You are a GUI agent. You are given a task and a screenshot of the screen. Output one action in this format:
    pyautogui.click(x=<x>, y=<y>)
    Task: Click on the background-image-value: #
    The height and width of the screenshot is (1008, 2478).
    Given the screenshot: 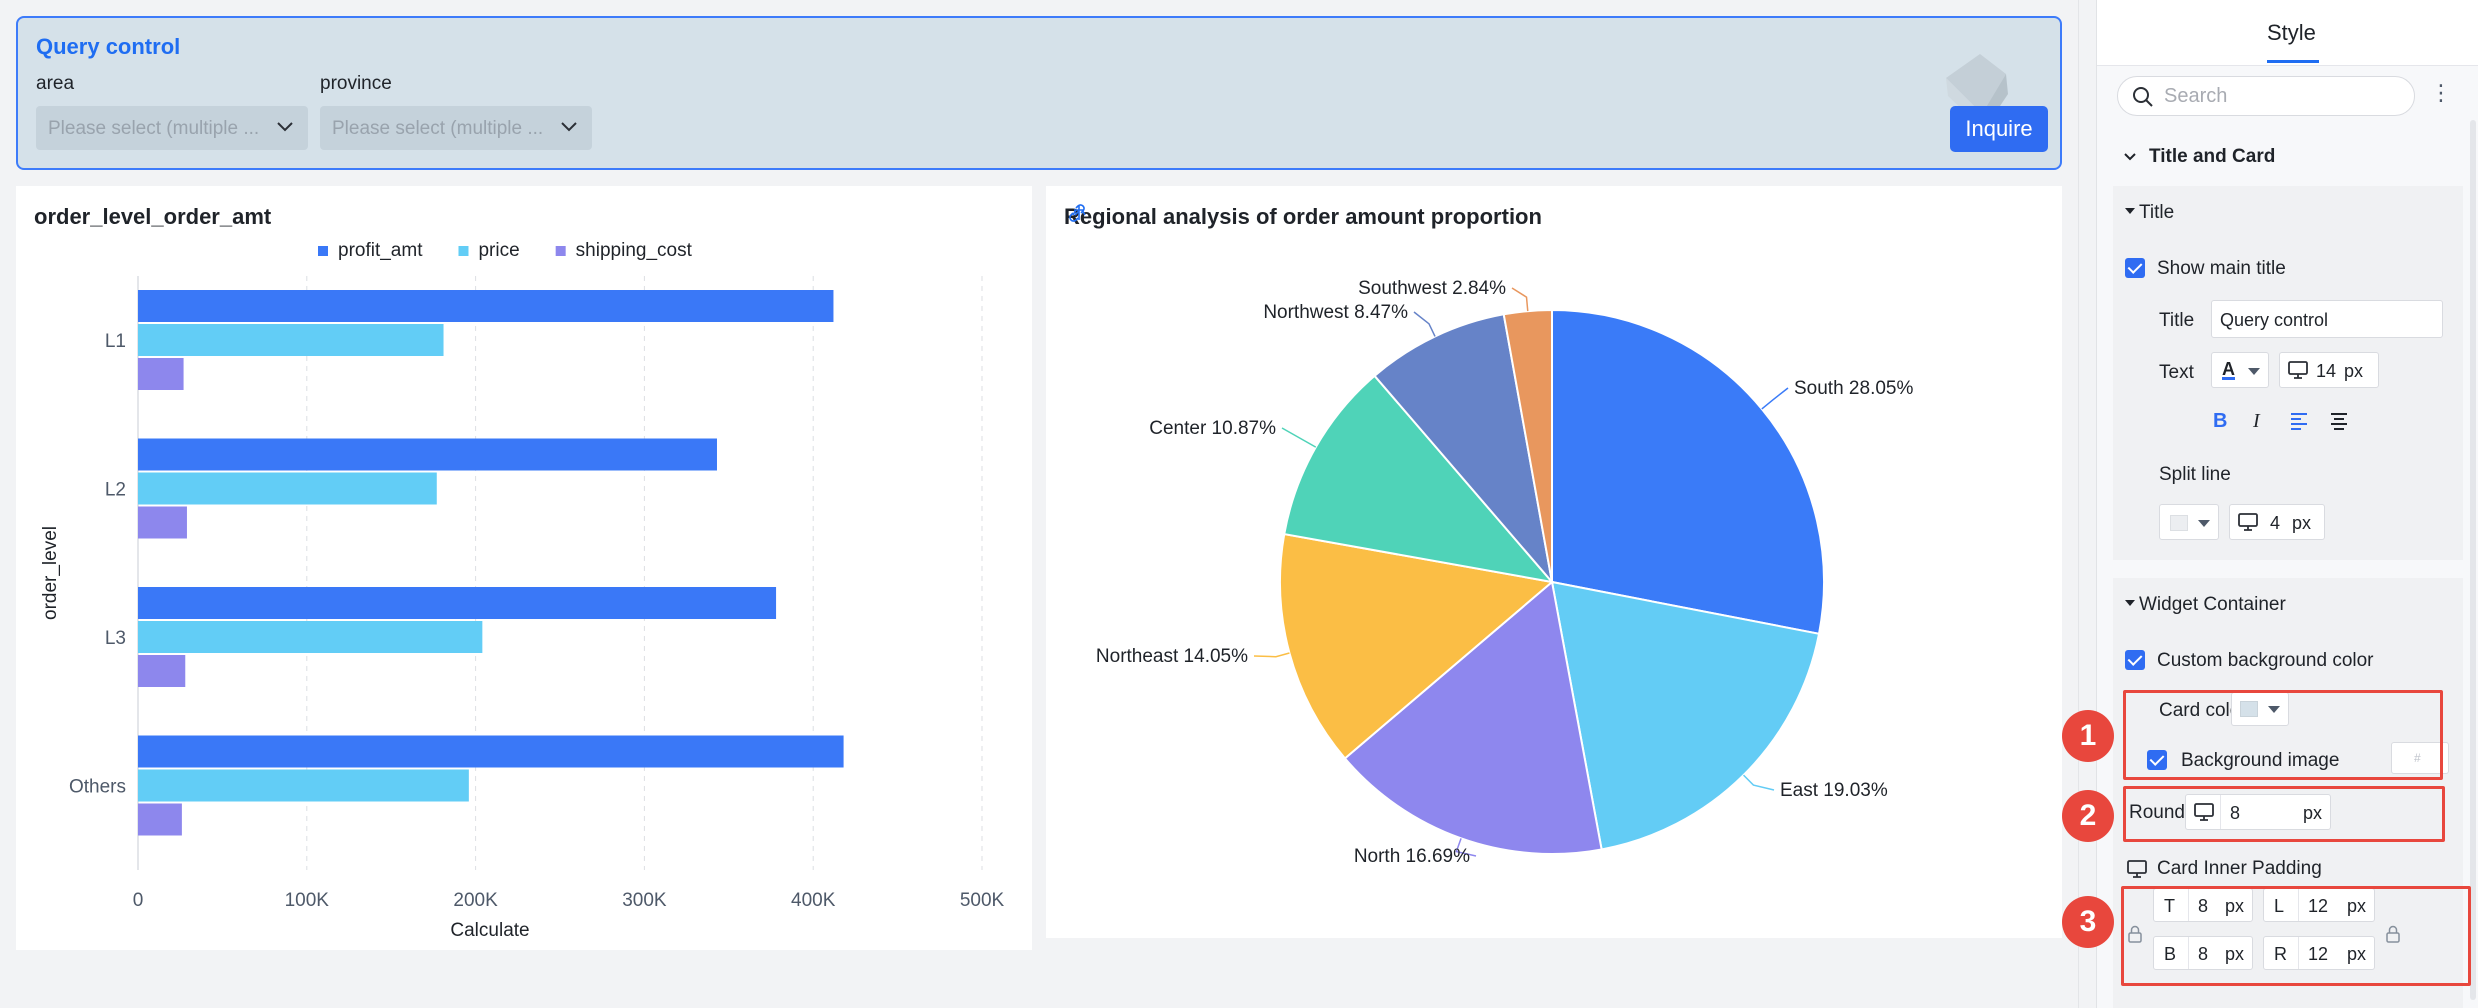 What is the action you would take?
    pyautogui.click(x=2417, y=758)
    